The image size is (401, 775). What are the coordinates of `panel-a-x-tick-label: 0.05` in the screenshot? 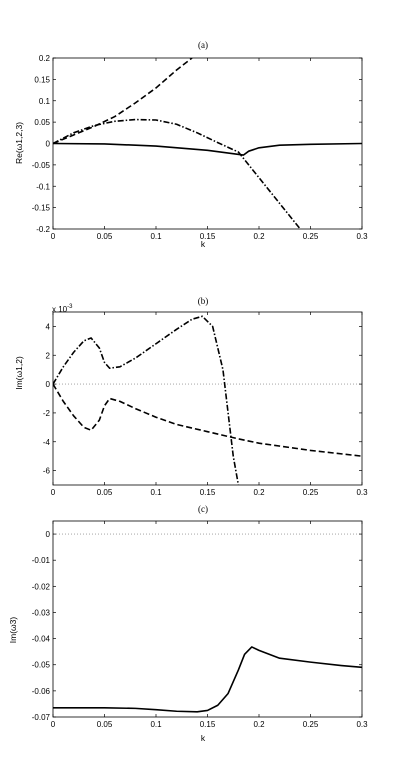 It's located at (105, 236).